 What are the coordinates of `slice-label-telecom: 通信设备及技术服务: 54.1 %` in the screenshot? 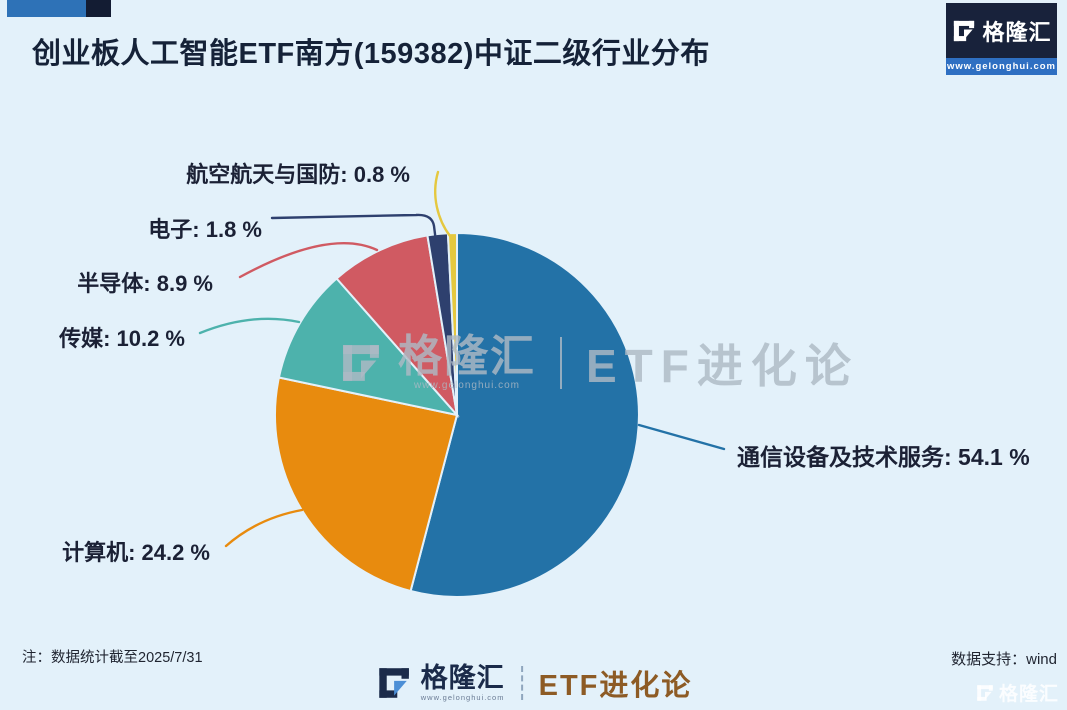 It's located at (883, 457).